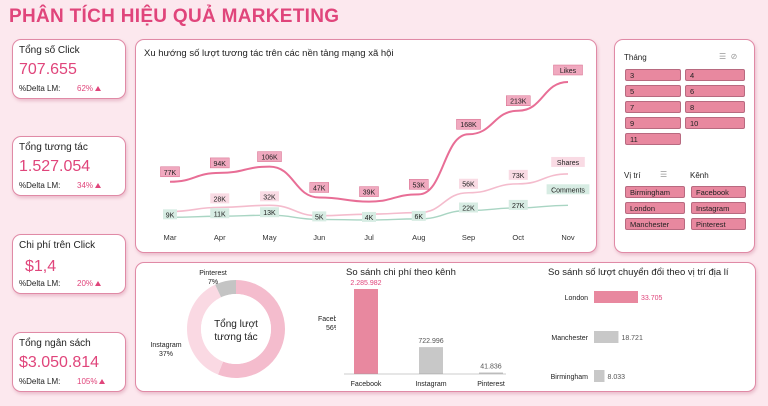 Image resolution: width=768 pixels, height=406 pixels. Describe the element at coordinates (55, 343) in the screenshot. I see `kpi-label: Tổng ngân sách` at that location.